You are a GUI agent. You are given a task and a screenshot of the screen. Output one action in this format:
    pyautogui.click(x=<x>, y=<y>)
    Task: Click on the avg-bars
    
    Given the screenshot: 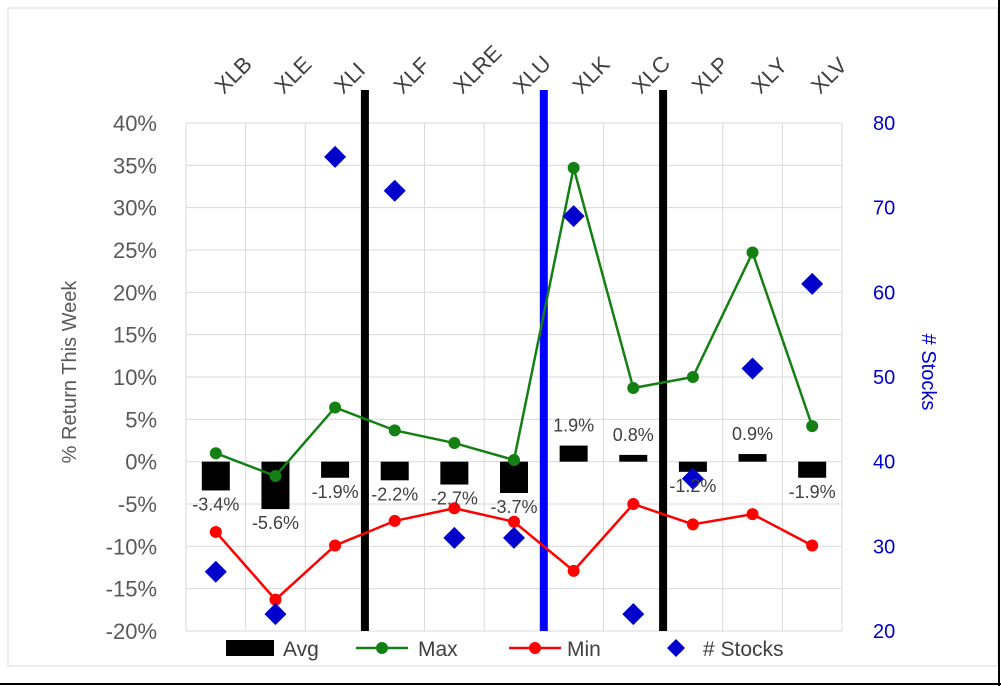 What is the action you would take?
    pyautogui.click(x=514, y=477)
    